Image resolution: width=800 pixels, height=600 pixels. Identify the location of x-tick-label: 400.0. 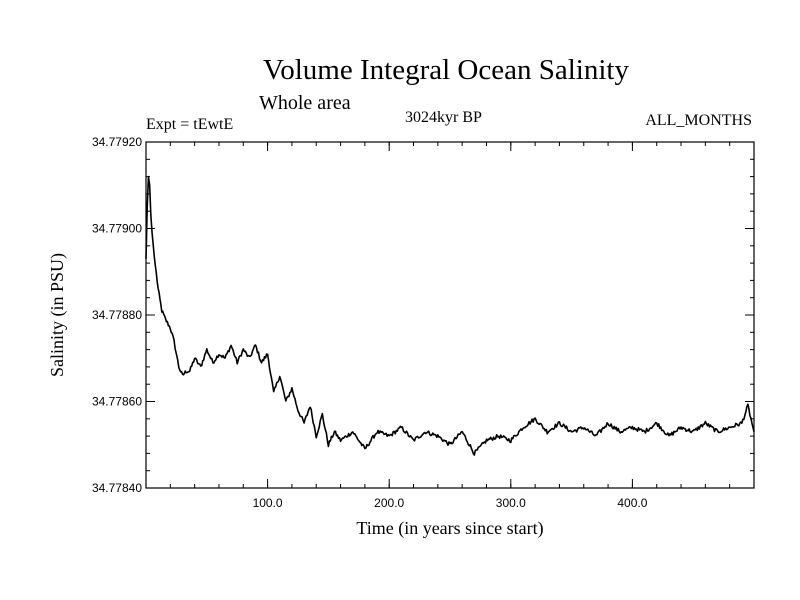
(632, 503).